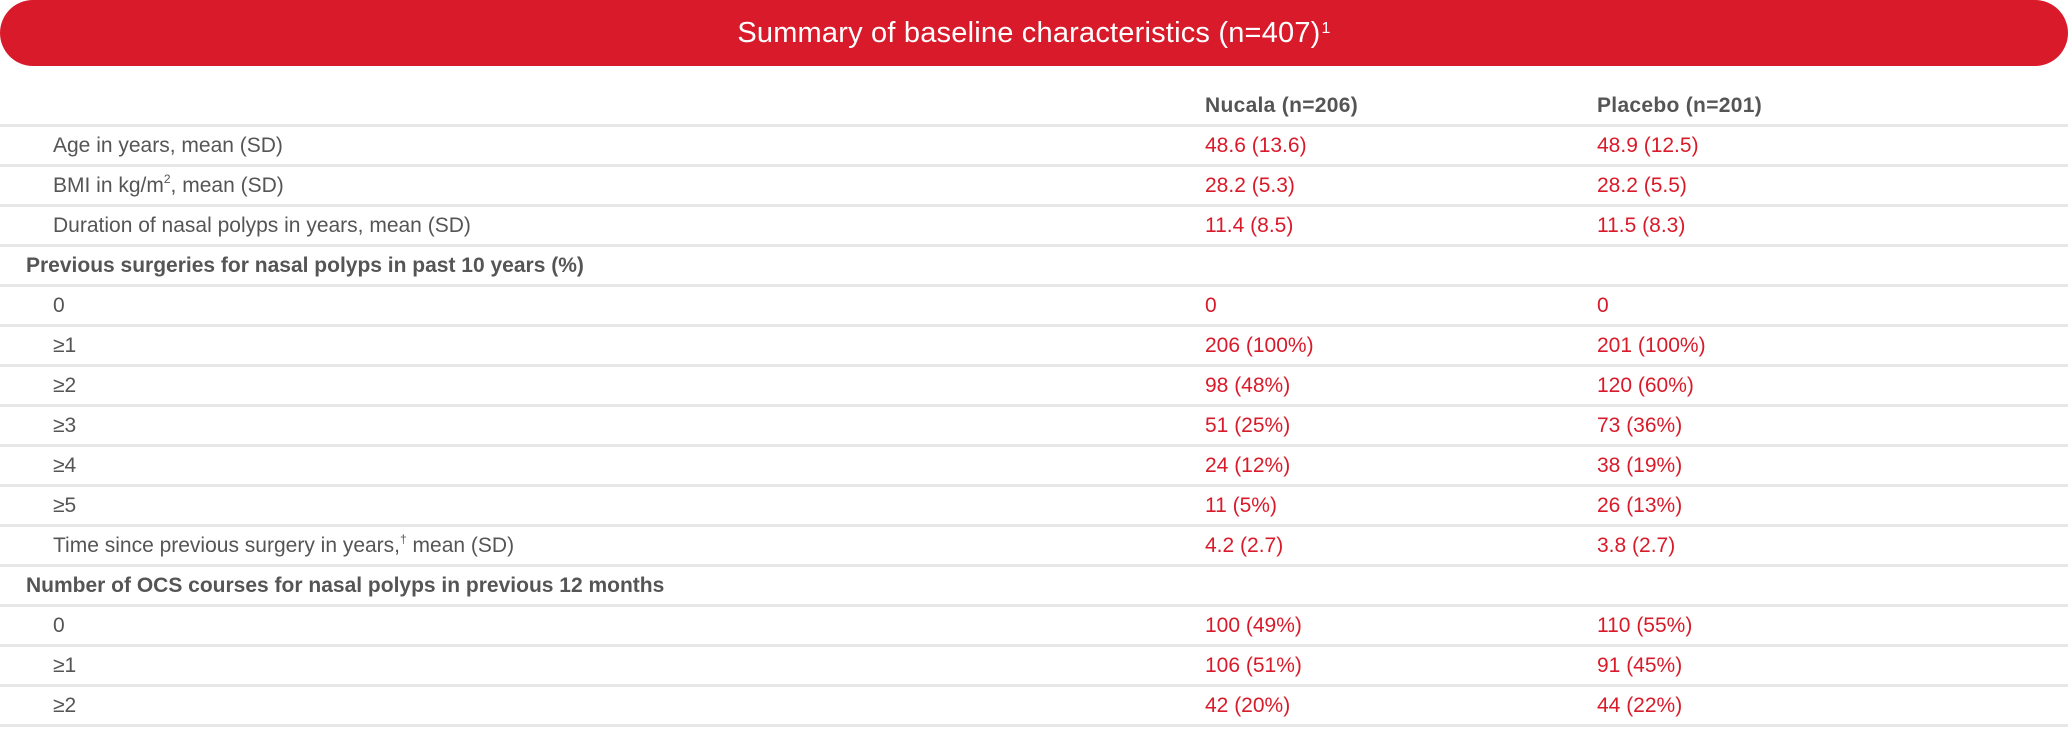 The height and width of the screenshot is (730, 2068). Describe the element at coordinates (1640, 465) in the screenshot. I see `placebo-value: 38 (19%)` at that location.